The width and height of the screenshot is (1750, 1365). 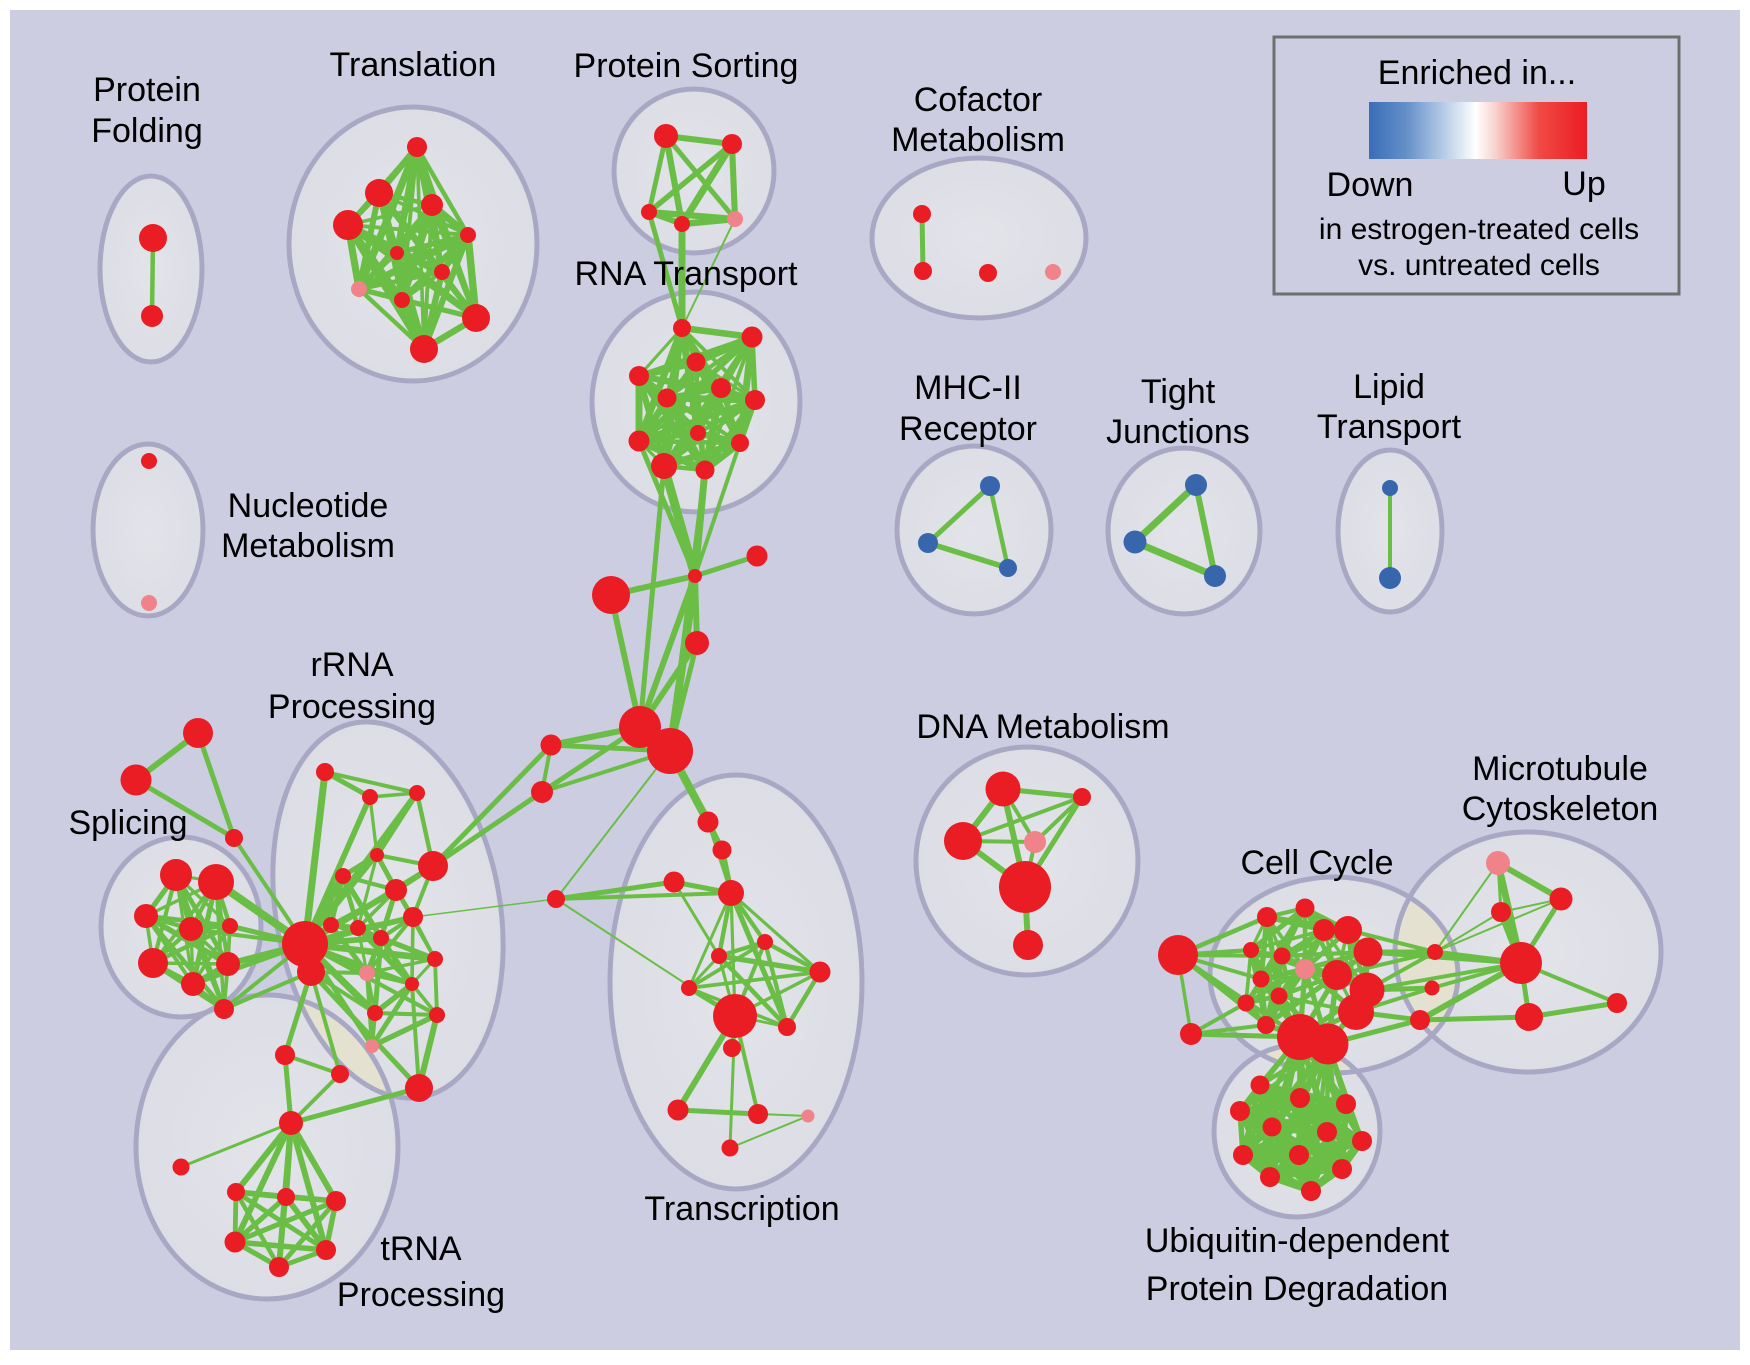 What do you see at coordinates (1178, 392) in the screenshot?
I see `svg-text: Tight` at bounding box center [1178, 392].